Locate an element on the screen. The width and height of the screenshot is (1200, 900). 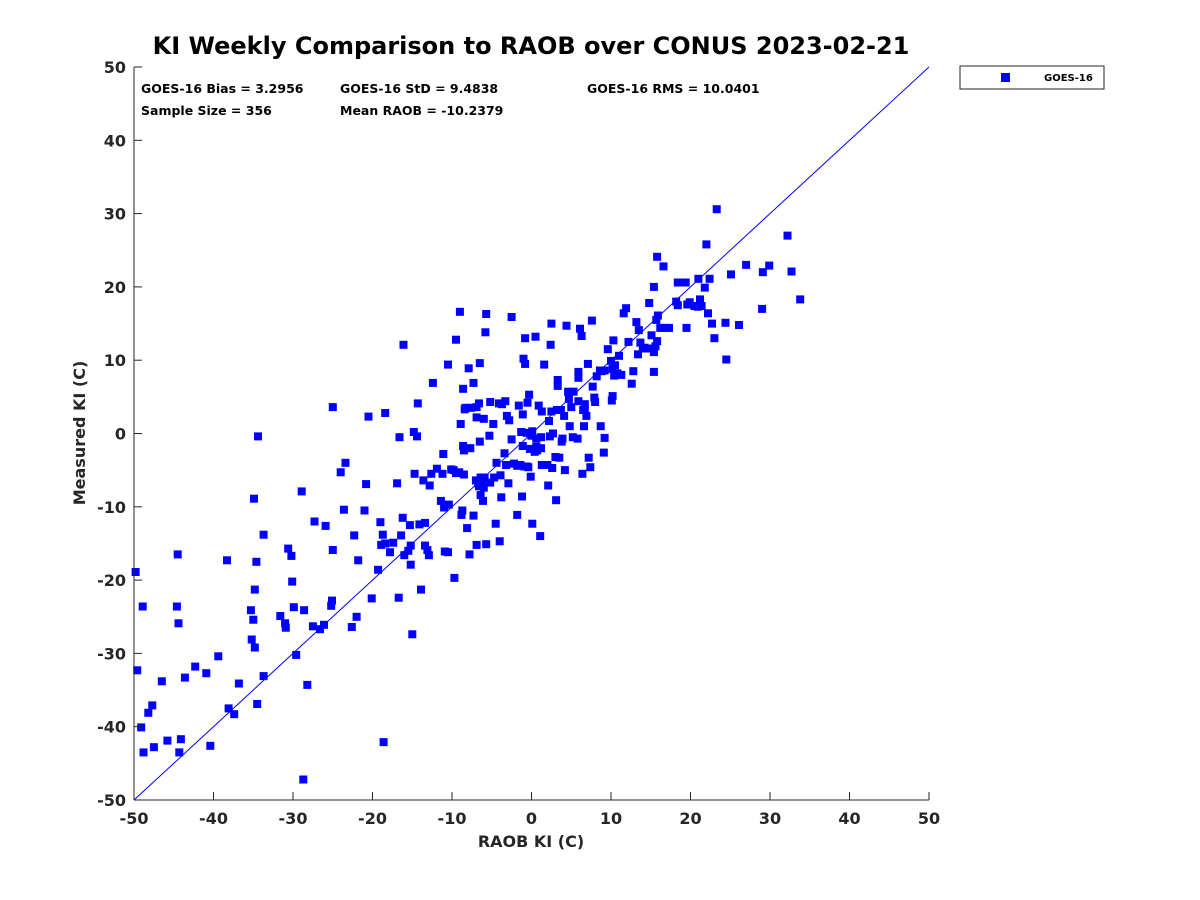
y-tick-label: 40 is located at coordinates (115, 140).